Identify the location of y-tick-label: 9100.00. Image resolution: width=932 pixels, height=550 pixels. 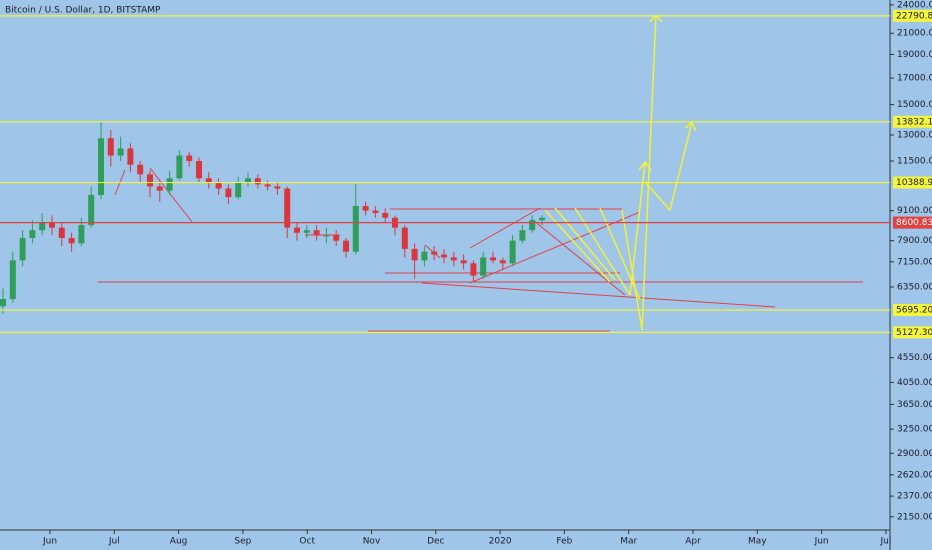
(914, 211).